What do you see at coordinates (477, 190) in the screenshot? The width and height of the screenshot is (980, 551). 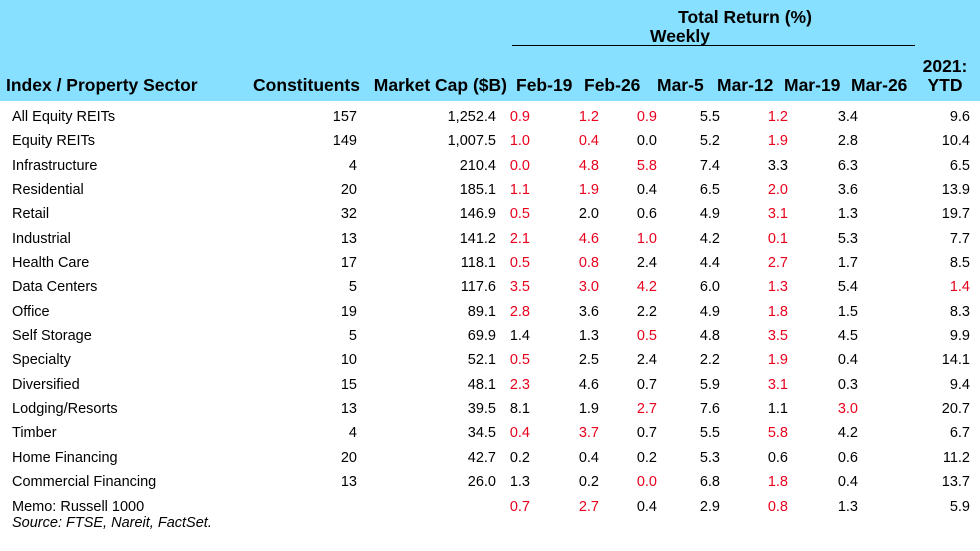 I see `market-cap-value: 185.1` at bounding box center [477, 190].